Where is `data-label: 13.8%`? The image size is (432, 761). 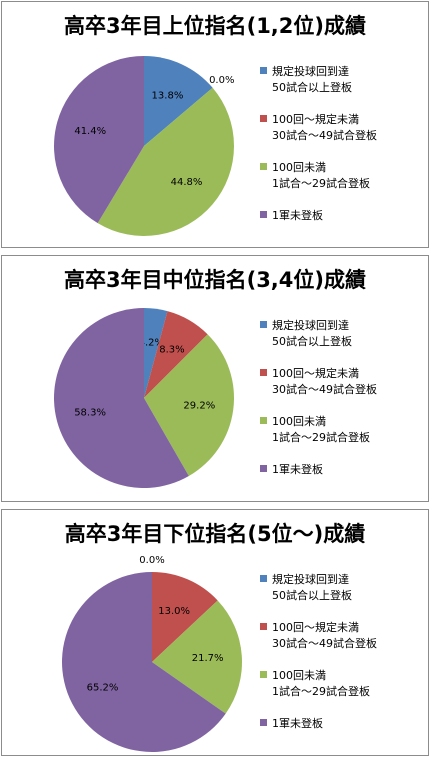
data-label: 13.8% is located at coordinates (168, 95).